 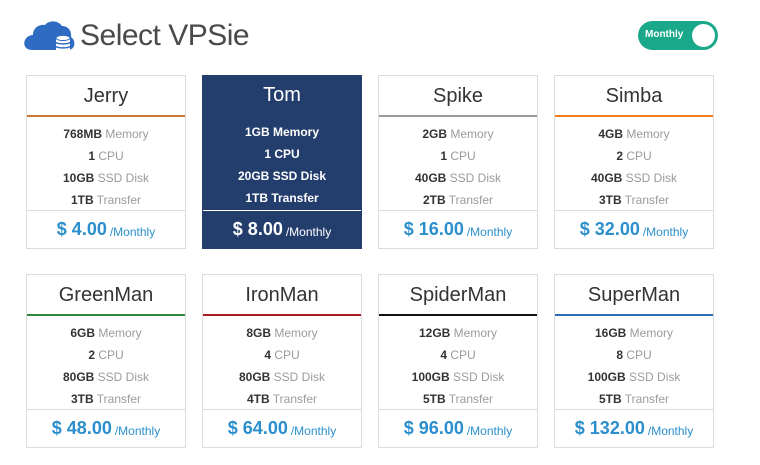 What do you see at coordinates (458, 96) in the screenshot?
I see `plan-name: Spike` at bounding box center [458, 96].